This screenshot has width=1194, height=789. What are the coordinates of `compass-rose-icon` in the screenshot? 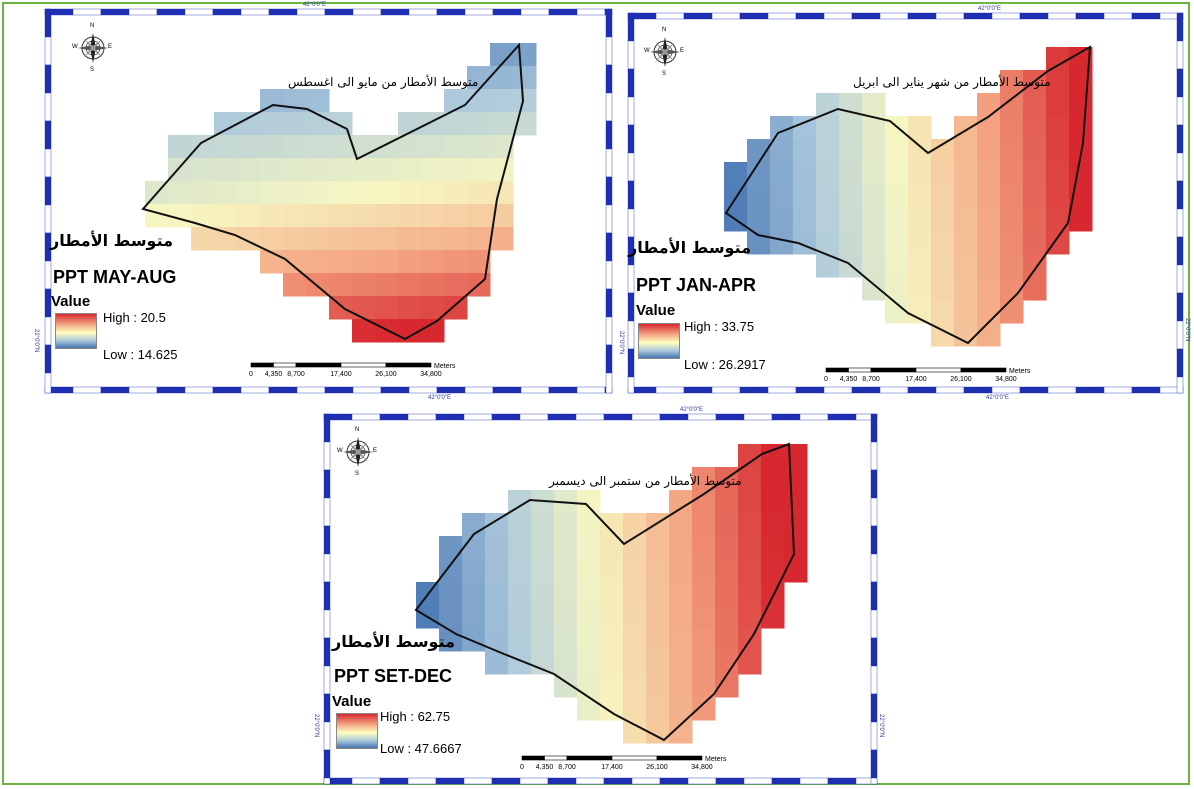 It's located at (93, 48).